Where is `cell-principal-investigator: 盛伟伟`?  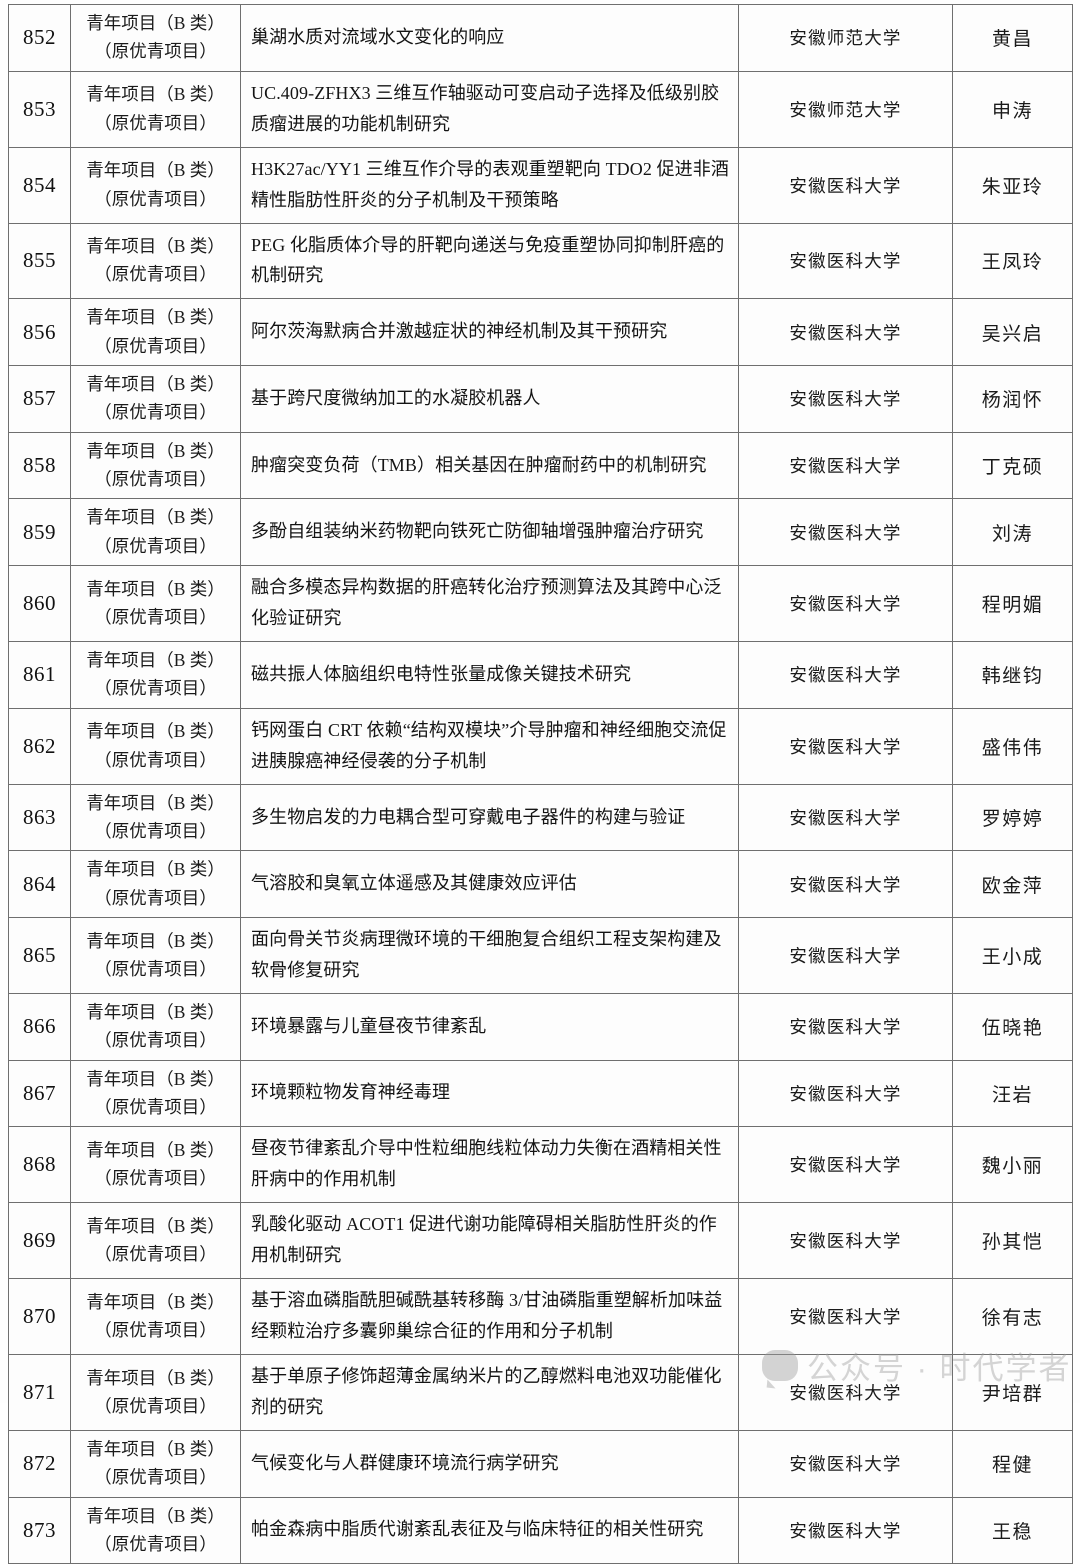 cell-principal-investigator: 盛伟伟 is located at coordinates (1012, 746).